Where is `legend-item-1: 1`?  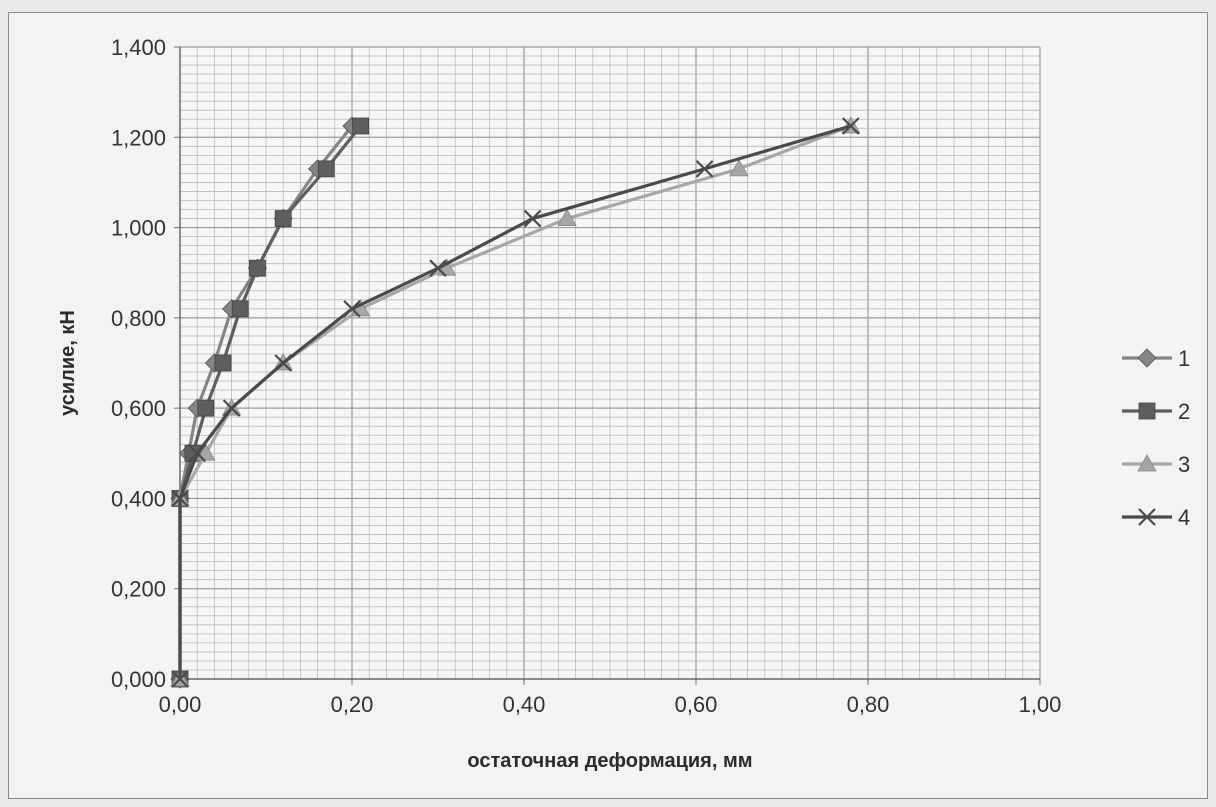 legend-item-1: 1 is located at coordinates (1156, 358).